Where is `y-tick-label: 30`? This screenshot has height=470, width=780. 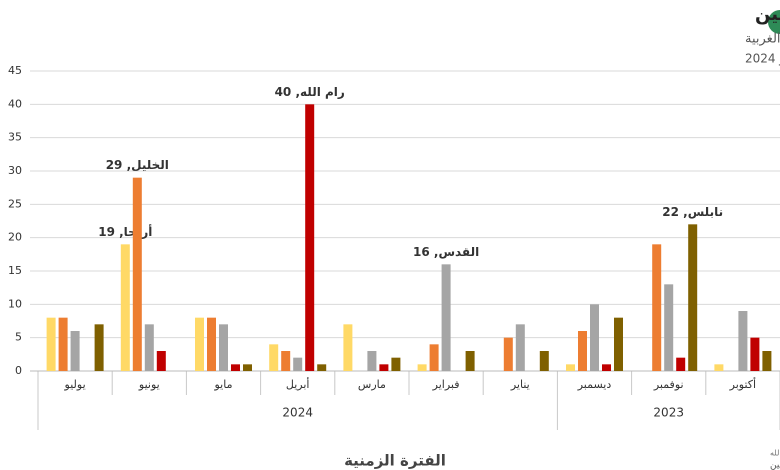 y-tick-label: 30 is located at coordinates (15, 170).